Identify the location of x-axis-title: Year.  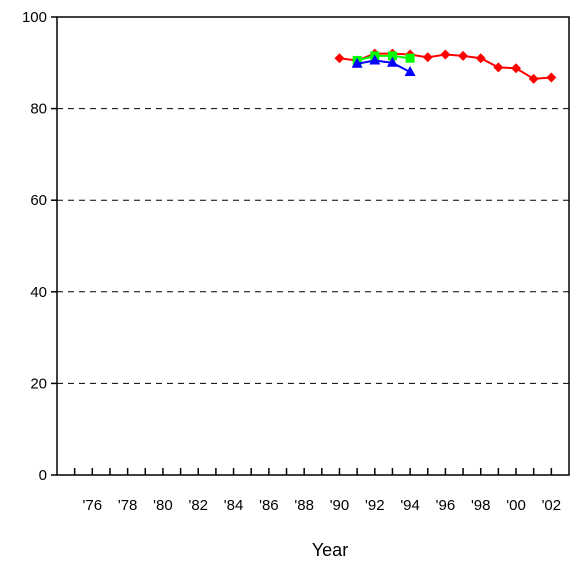
(330, 550).